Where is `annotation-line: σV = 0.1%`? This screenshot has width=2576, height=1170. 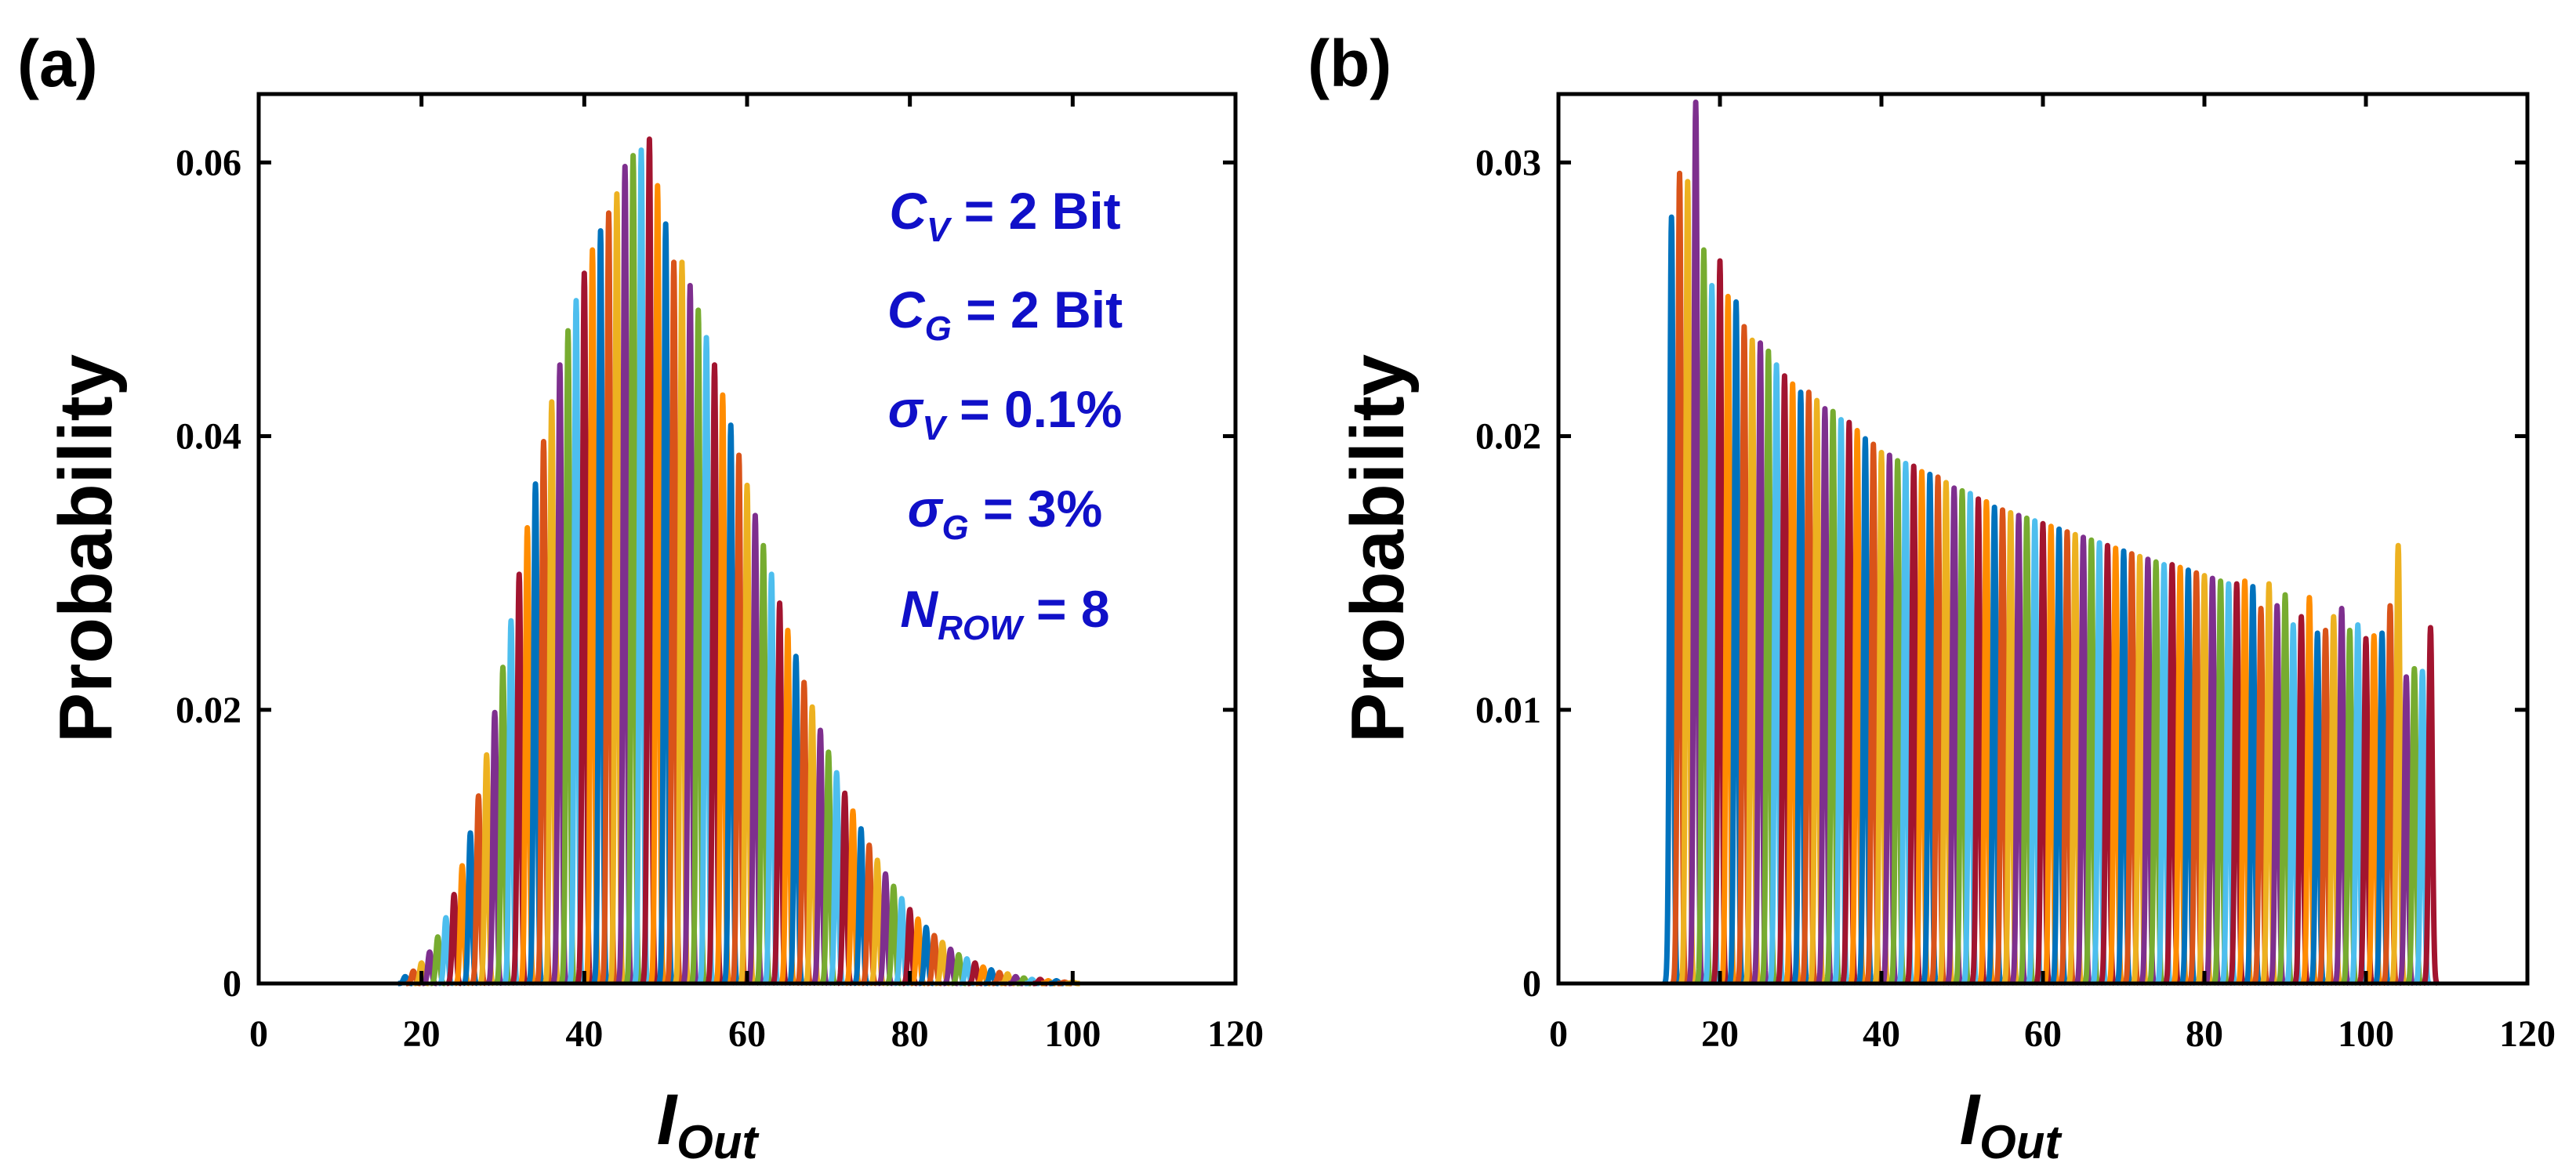 annotation-line: σV = 0.1% is located at coordinates (1005, 413).